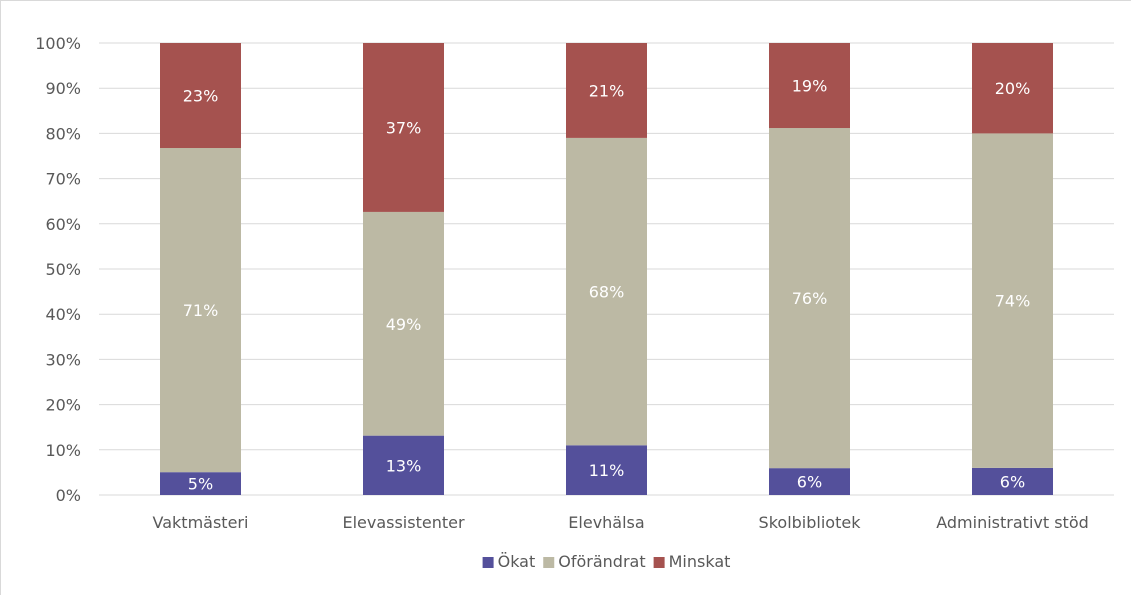 The height and width of the screenshot is (596, 1131). Describe the element at coordinates (1012, 522) in the screenshot. I see `category-label: Administrativt stöd` at that location.